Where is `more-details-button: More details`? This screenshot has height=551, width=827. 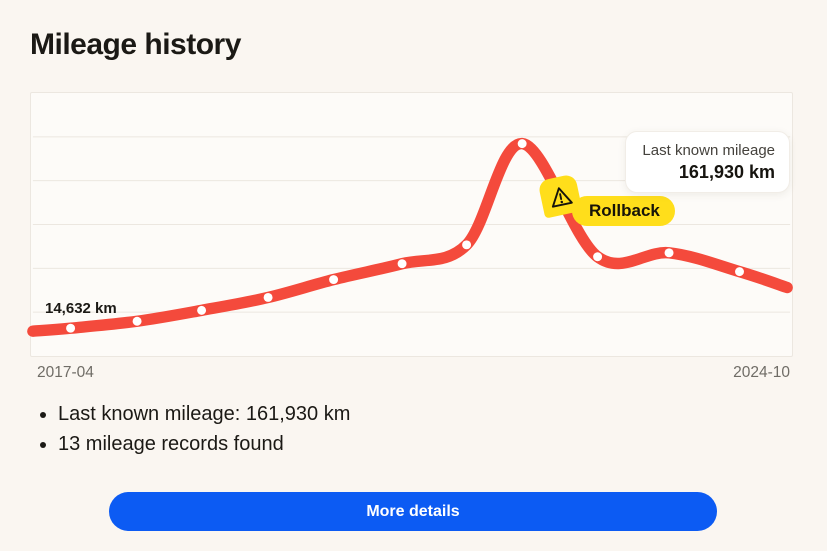
more-details-button: More details is located at coordinates (413, 511).